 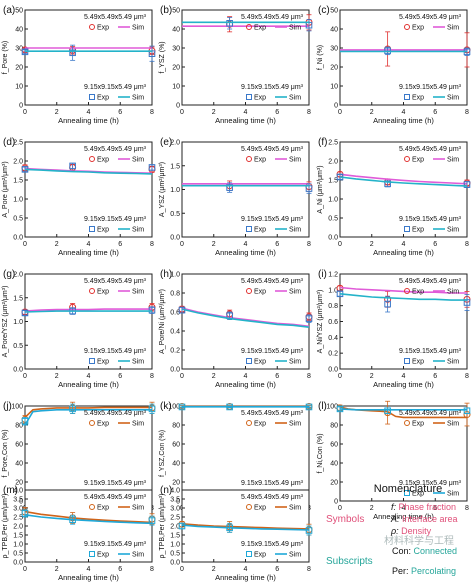 I want to click on panel-label: (l), so click(x=322, y=406).